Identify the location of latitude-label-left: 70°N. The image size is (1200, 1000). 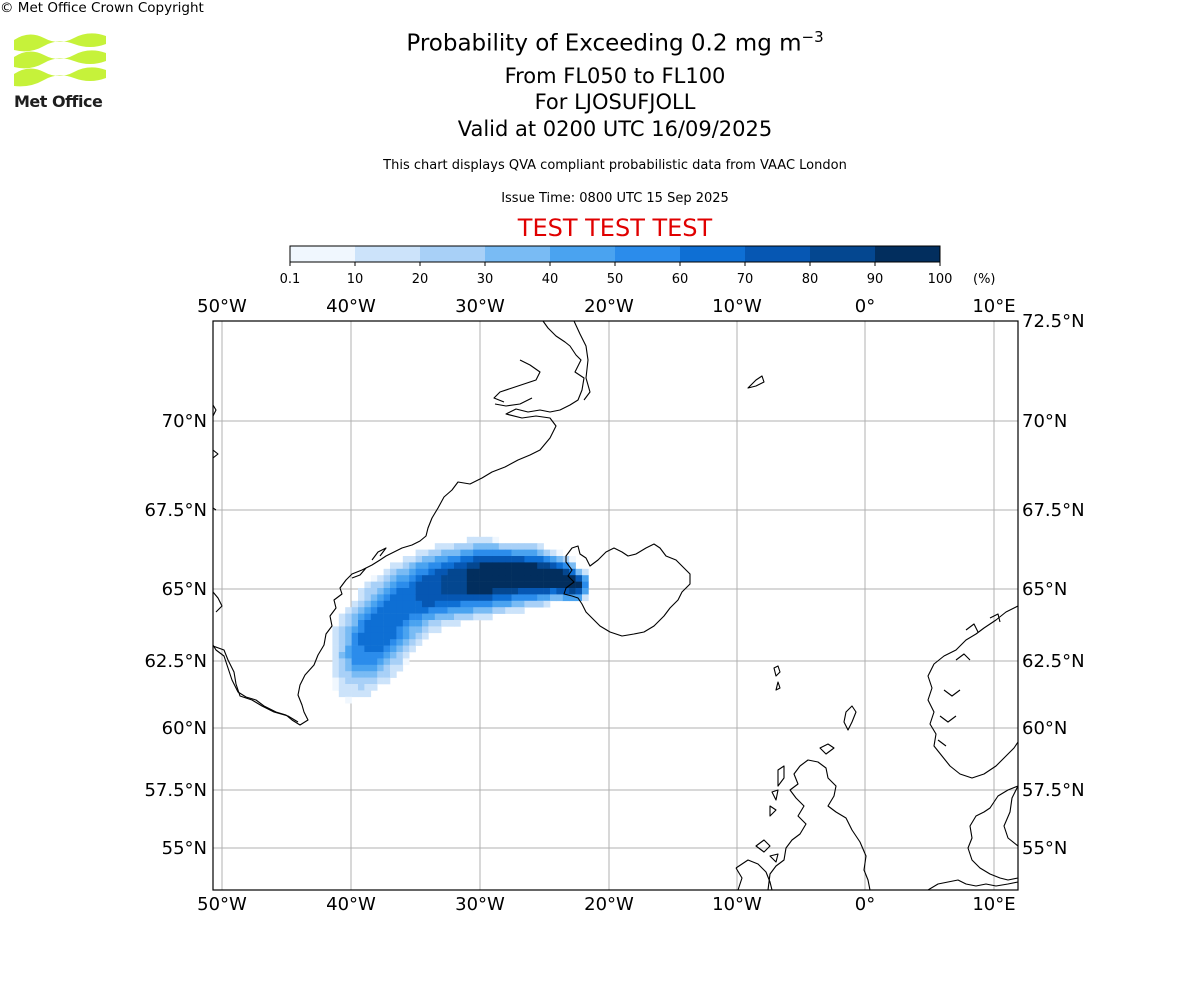
(184, 421).